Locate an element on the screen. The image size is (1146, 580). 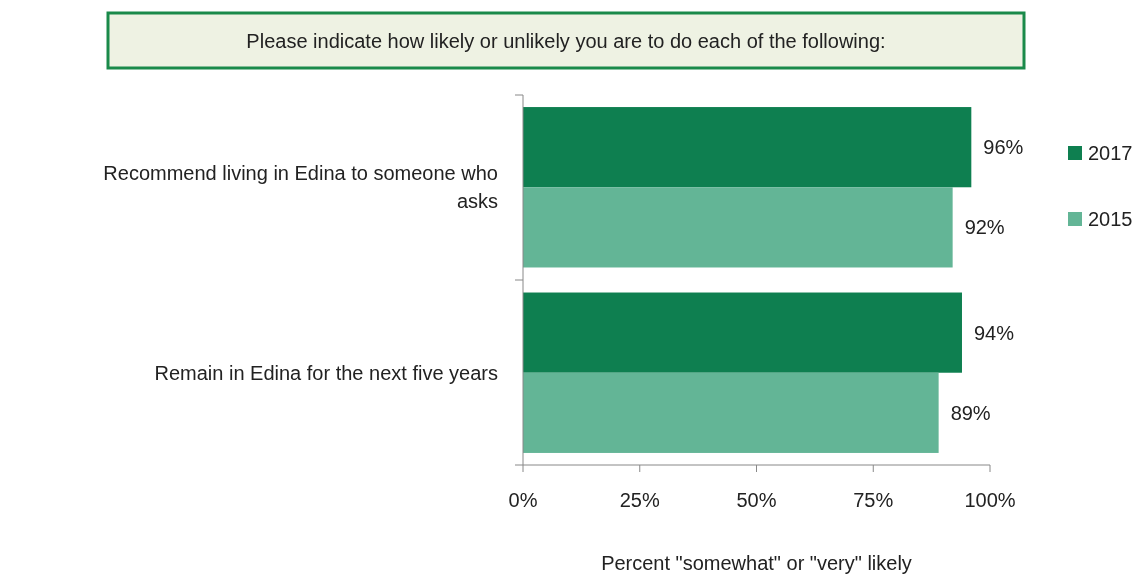
data-label: 92% is located at coordinates (984, 227).